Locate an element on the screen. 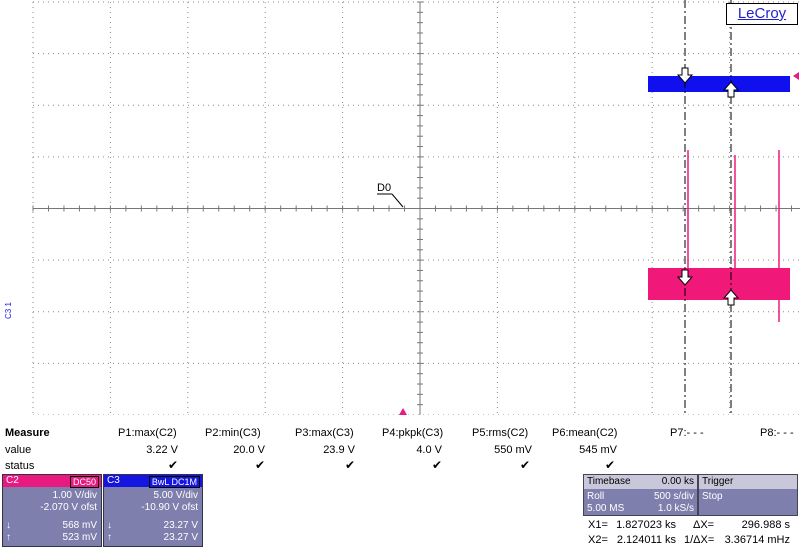 The height and width of the screenshot is (547, 800). cursor-dx-value: 296.988 s is located at coordinates (765, 525).